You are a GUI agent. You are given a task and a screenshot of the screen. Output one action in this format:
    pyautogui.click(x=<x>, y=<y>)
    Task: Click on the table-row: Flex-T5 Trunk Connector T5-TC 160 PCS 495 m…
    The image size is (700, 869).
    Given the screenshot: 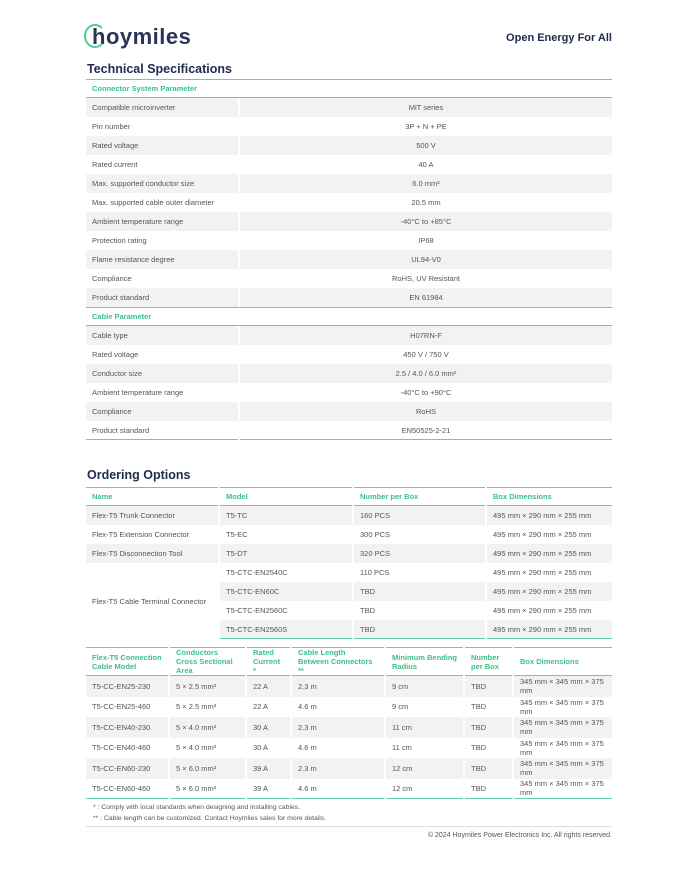 What is the action you would take?
    pyautogui.click(x=349, y=515)
    